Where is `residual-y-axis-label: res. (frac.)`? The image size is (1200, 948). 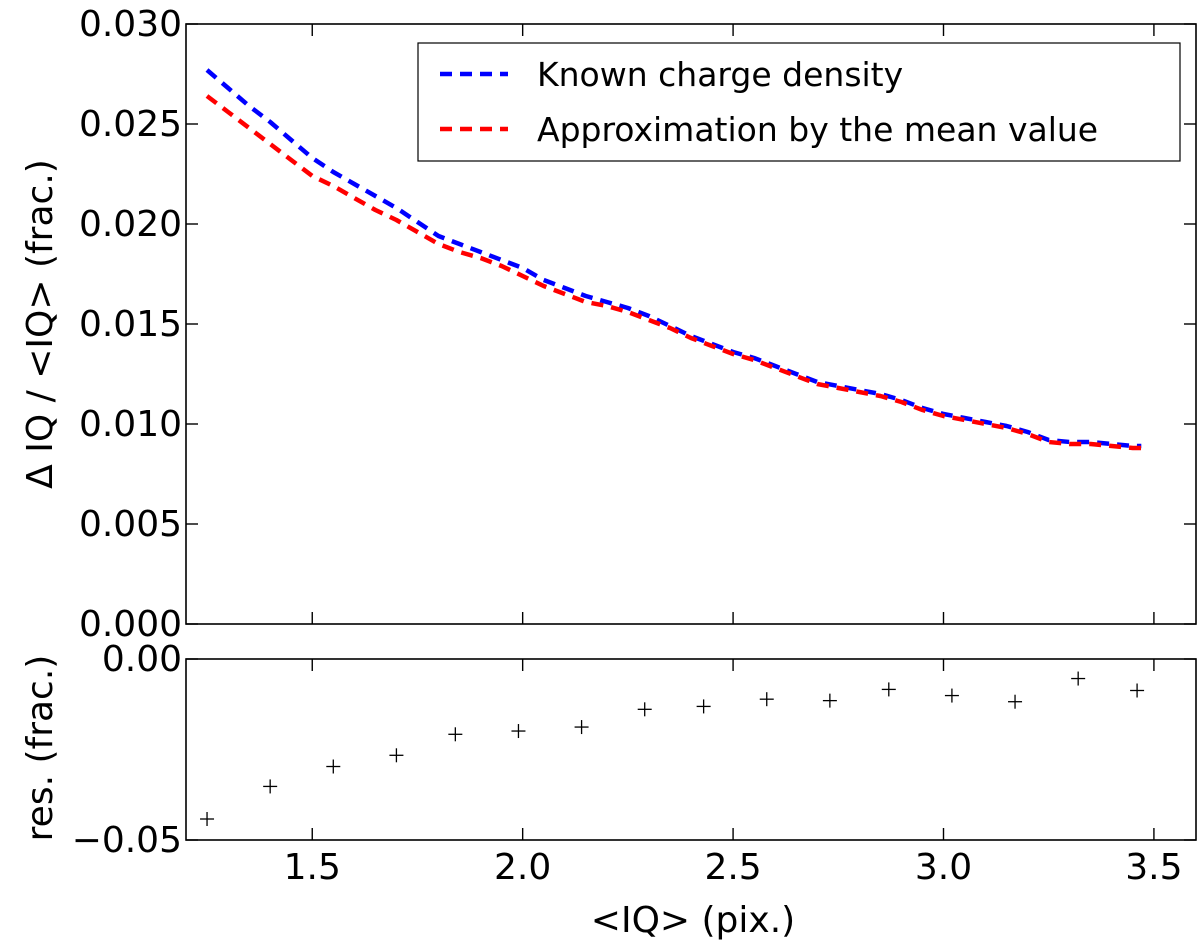 residual-y-axis-label: res. (frac.) is located at coordinates (40, 748).